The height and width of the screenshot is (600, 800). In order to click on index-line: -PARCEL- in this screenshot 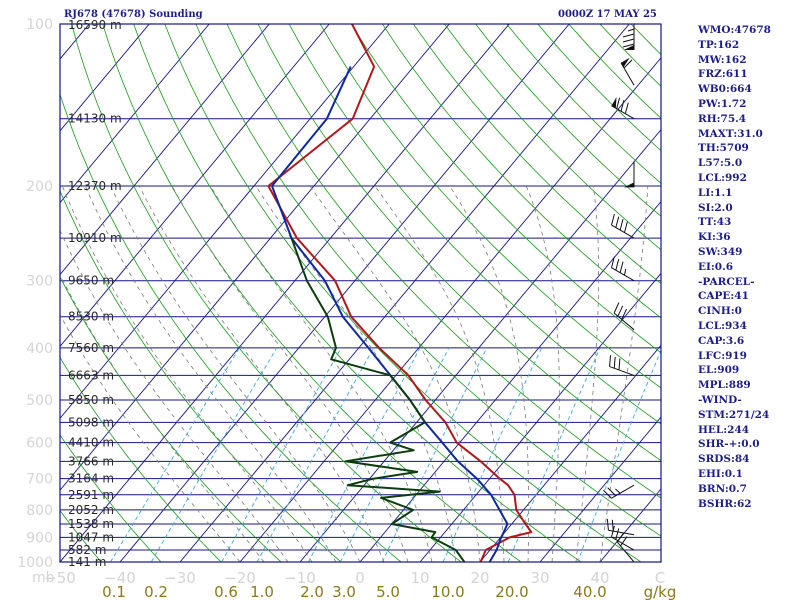, I will do `click(726, 281)`.